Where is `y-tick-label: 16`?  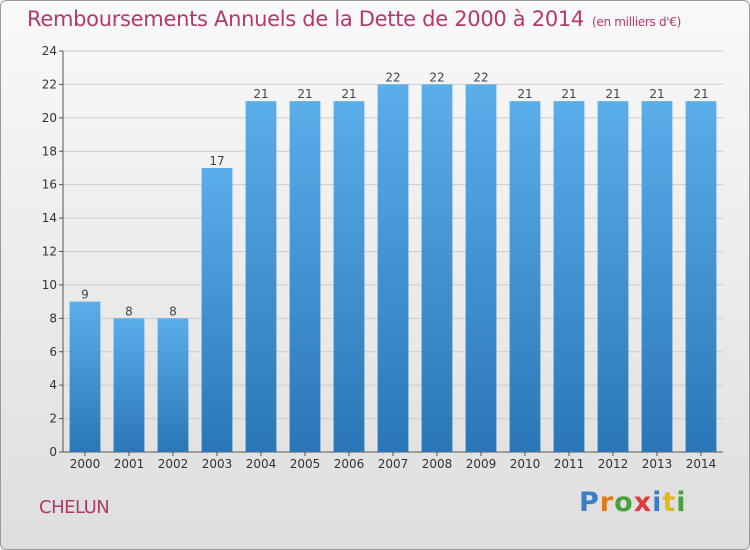
y-tick-label: 16 is located at coordinates (49, 185).